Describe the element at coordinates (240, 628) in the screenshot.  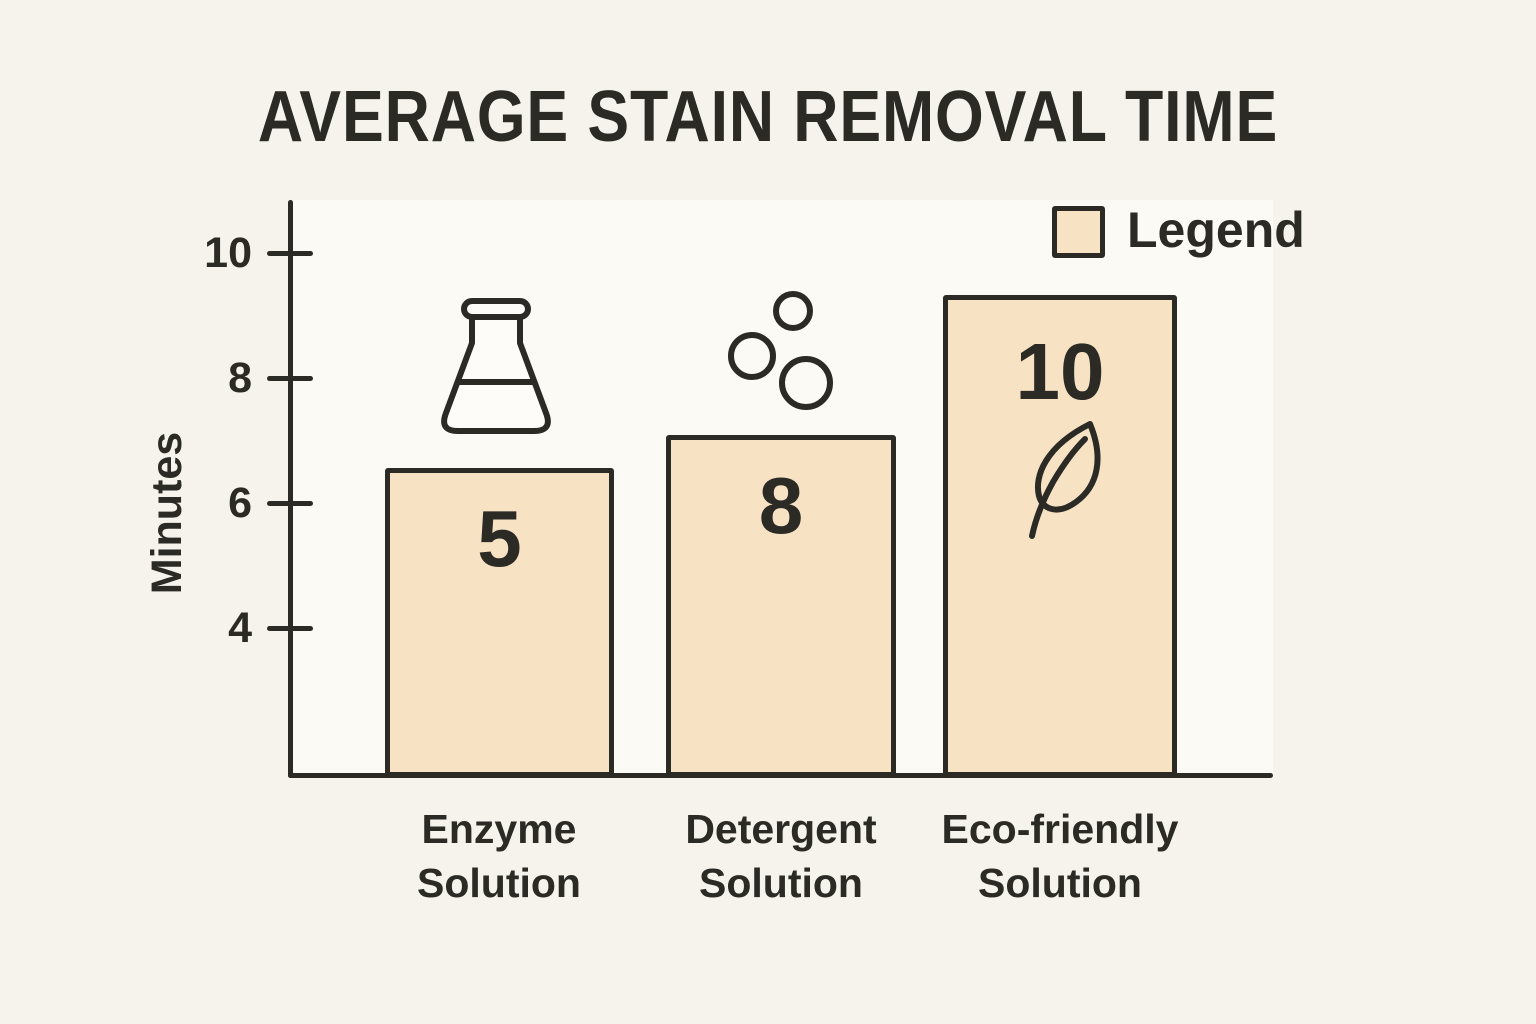
I see `y-tick-label-4: 4` at that location.